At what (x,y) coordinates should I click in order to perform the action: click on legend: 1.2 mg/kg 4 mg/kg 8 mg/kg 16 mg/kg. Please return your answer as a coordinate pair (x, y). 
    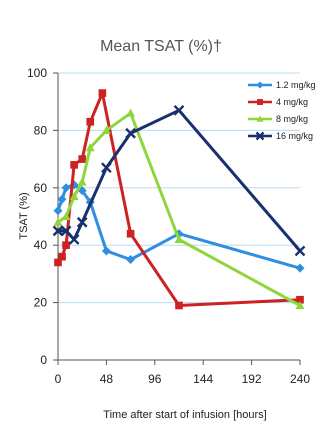
    Looking at the image, I should click on (282, 110).